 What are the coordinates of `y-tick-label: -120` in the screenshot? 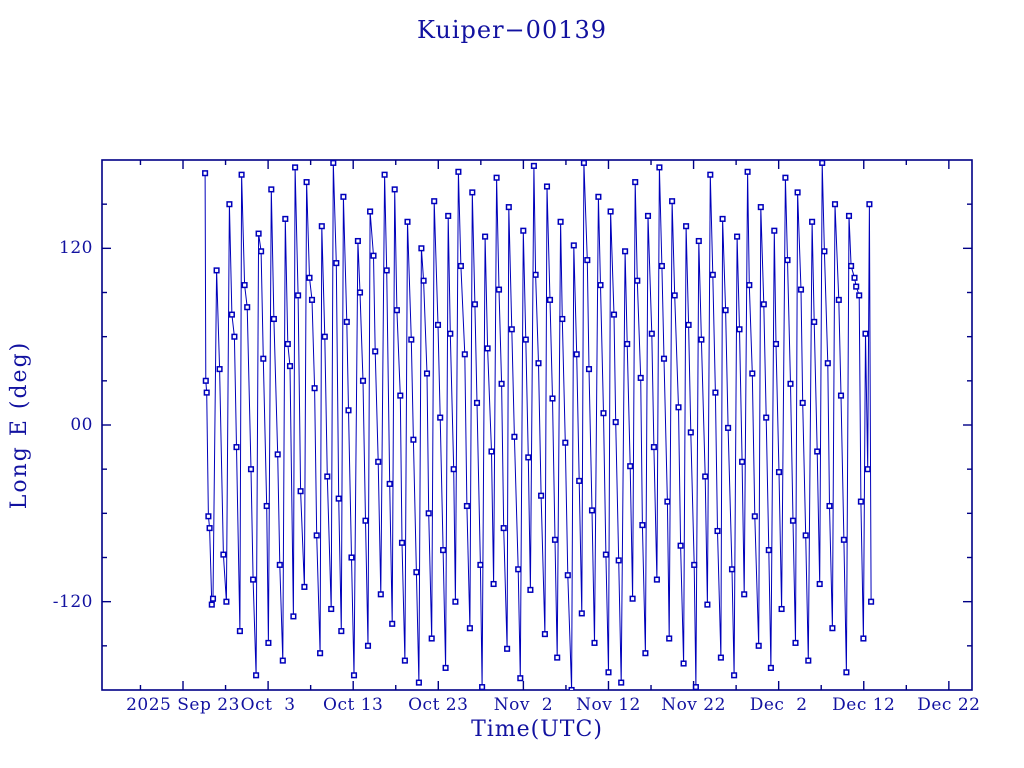 It's located at (72, 601).